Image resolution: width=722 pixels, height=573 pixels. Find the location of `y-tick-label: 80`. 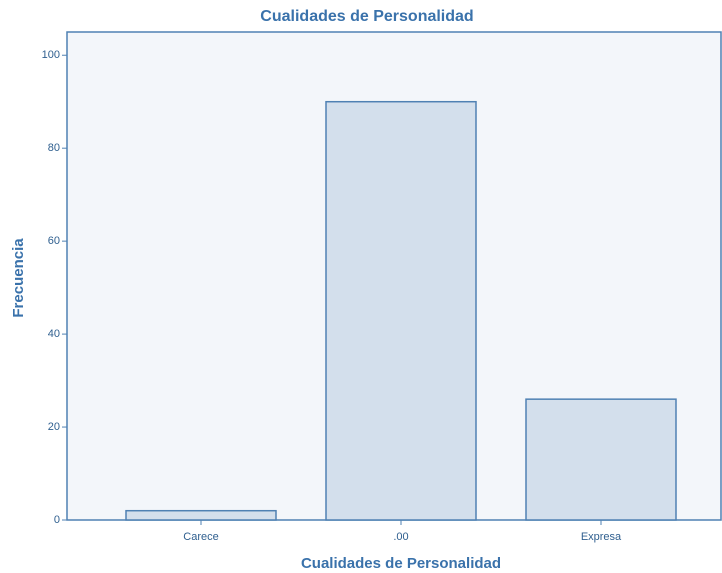

y-tick-label: 80 is located at coordinates (54, 148).